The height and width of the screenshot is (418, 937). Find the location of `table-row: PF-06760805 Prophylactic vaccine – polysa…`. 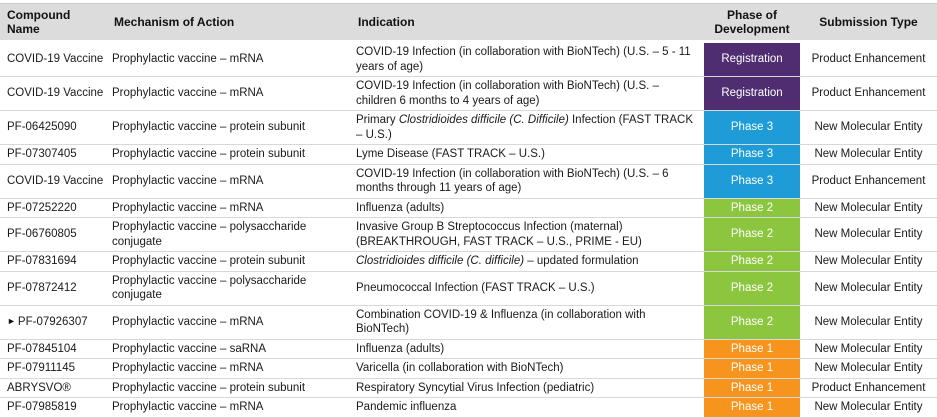

table-row: PF-06760805 Prophylactic vaccine – polysa… is located at coordinates (468, 234).